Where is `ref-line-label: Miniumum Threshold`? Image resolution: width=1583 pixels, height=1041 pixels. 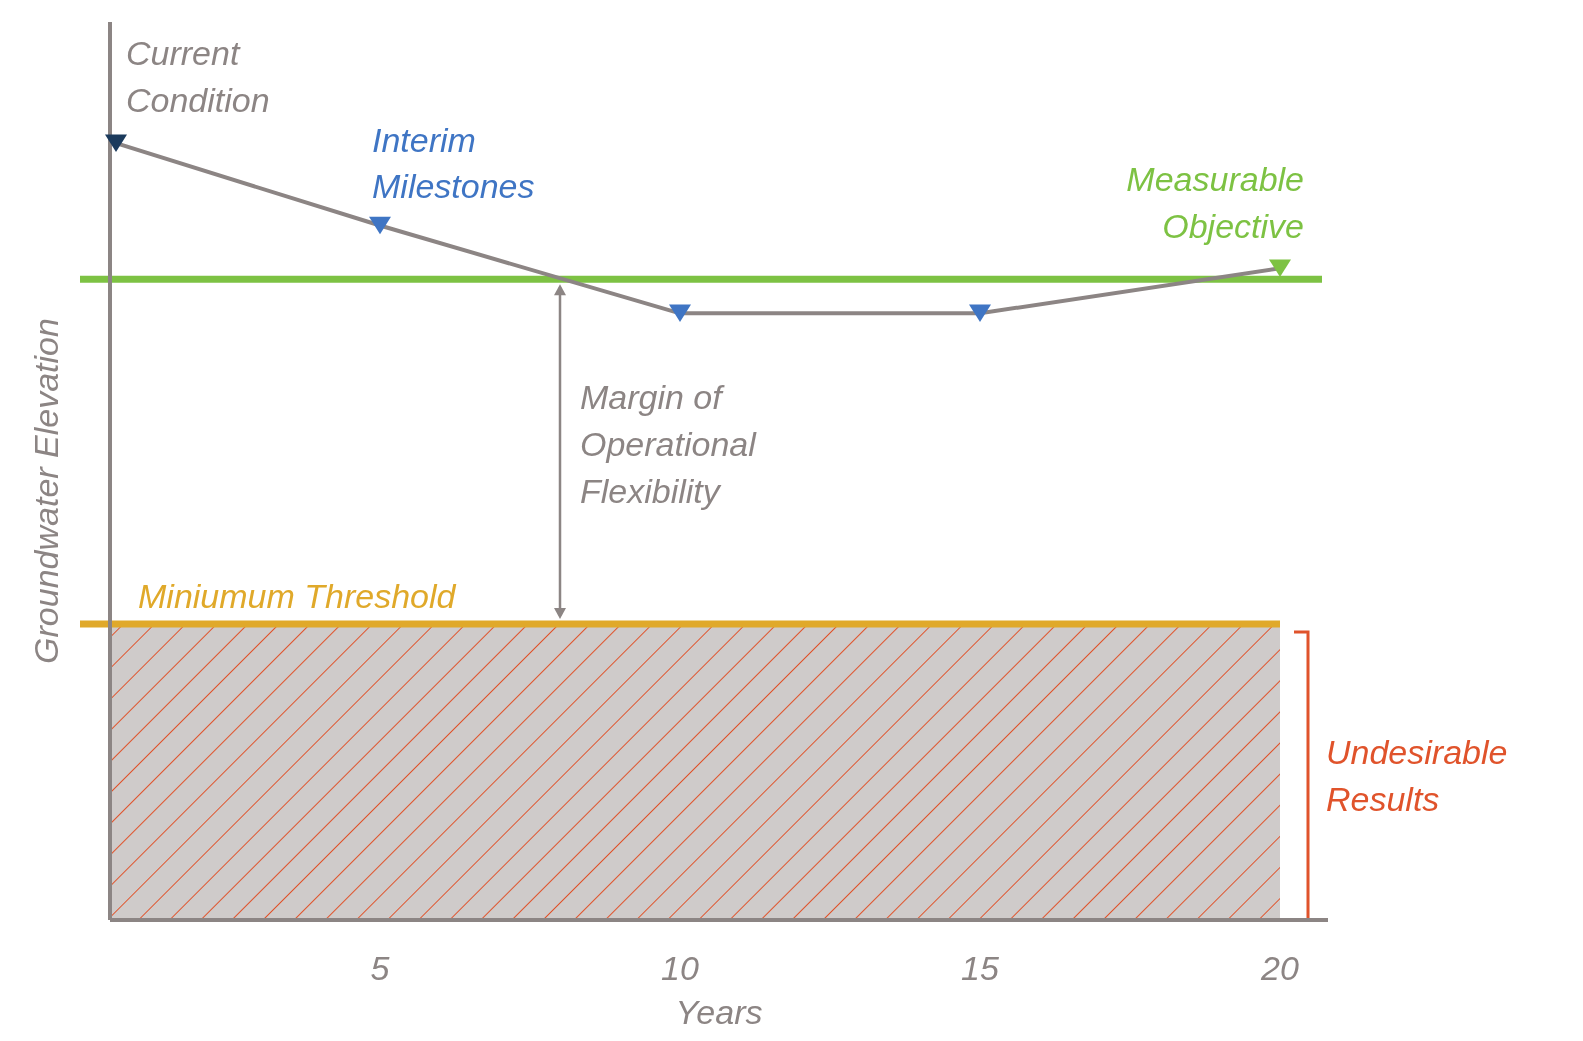
ref-line-label: Miniumum Threshold is located at coordinates (297, 596).